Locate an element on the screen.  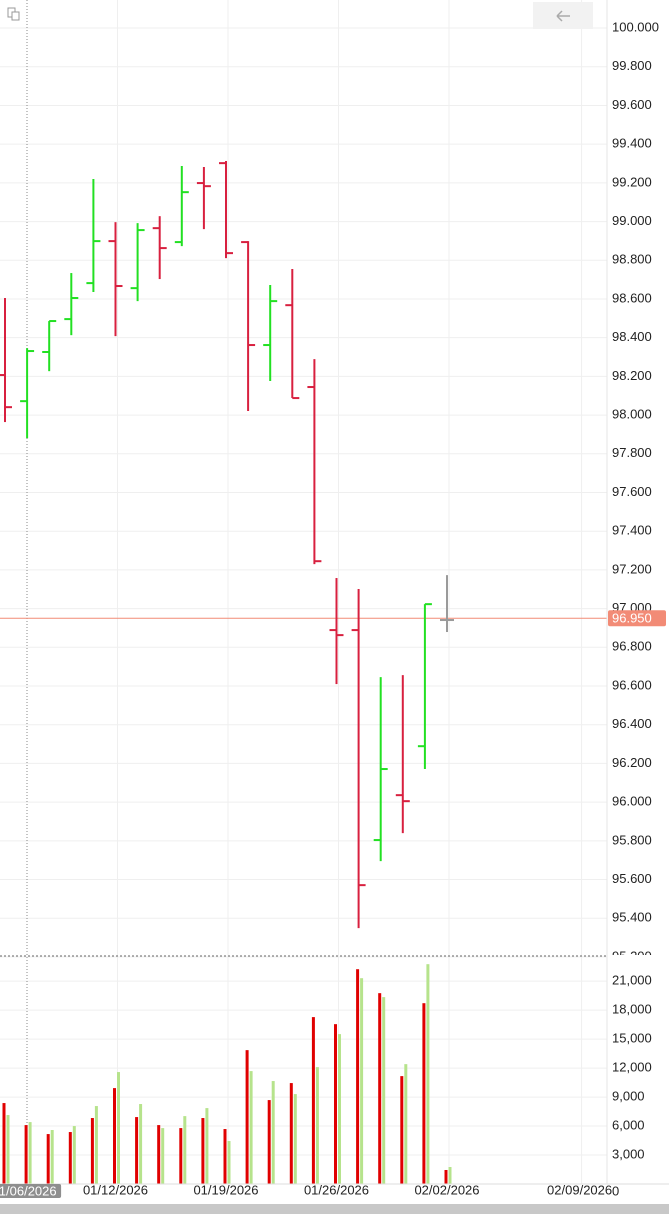
y-tick-label: 99.200 is located at coordinates (632, 181).